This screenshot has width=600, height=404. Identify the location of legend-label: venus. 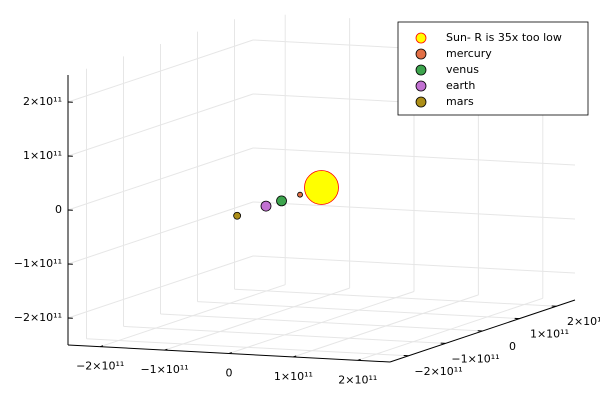
(462, 69).